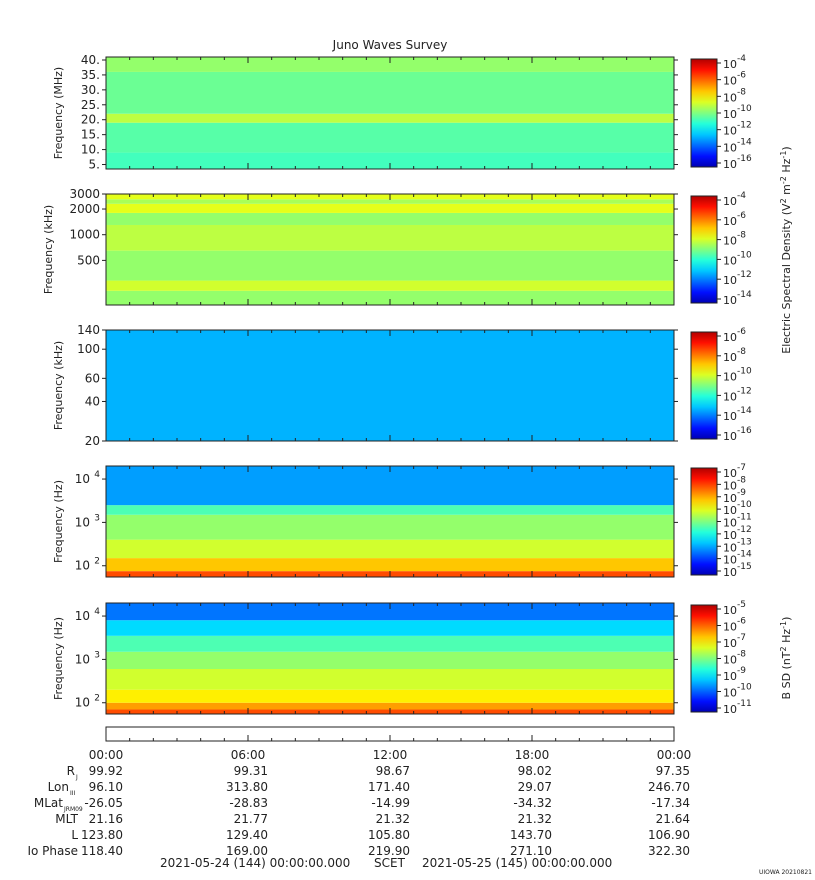  What do you see at coordinates (389, 787) in the screenshot?
I see `ephemeris-value: 171.40` at bounding box center [389, 787].